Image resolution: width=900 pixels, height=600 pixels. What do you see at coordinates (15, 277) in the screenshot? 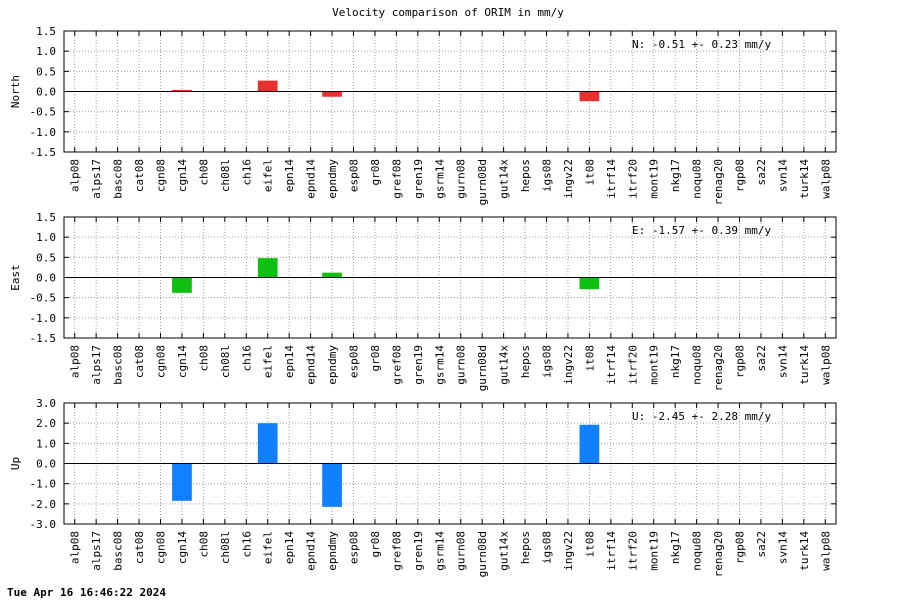
I see `y-axis-label: East` at bounding box center [15, 277].